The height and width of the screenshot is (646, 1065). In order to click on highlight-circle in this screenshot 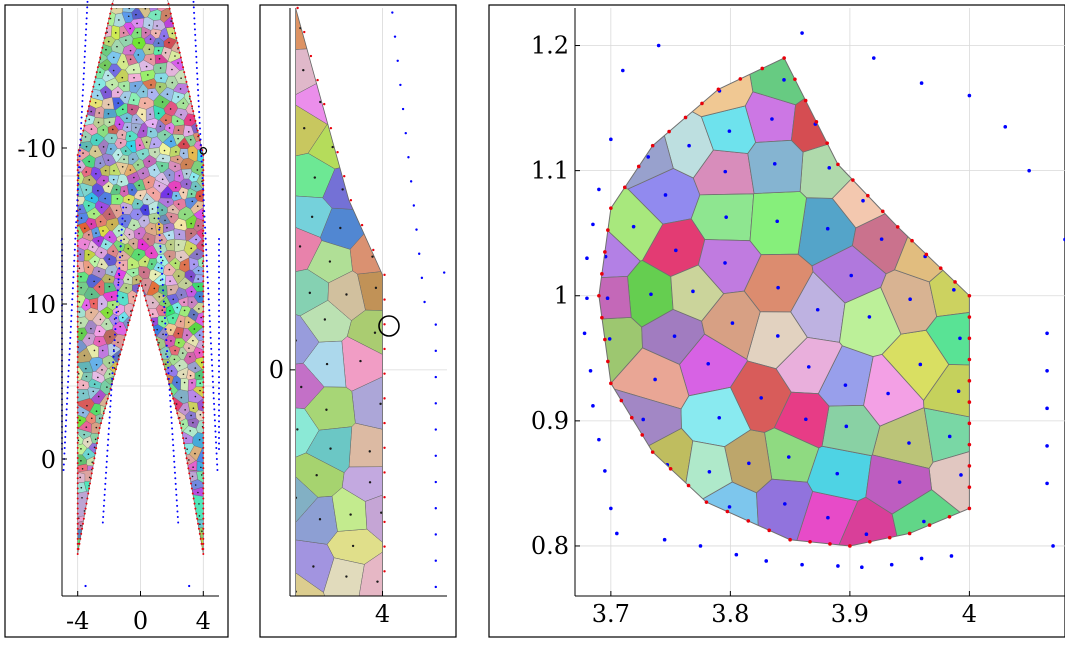, I will do `click(203, 151)`.